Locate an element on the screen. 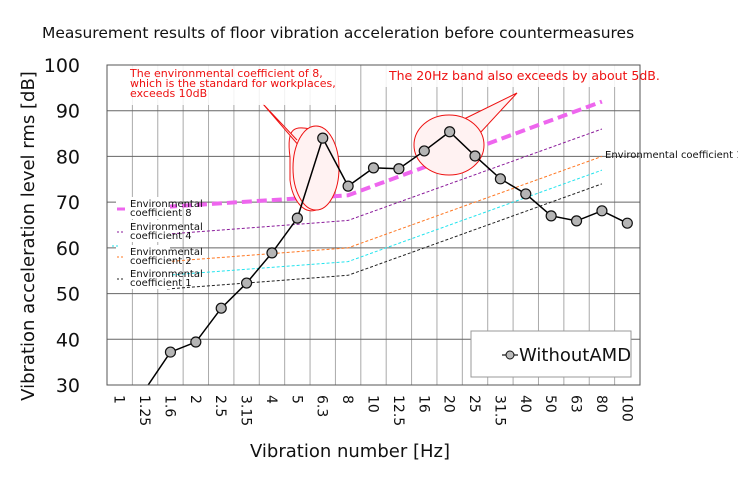  reference-label-text: Environmental coefficient 1.4 is located at coordinates (671, 155).